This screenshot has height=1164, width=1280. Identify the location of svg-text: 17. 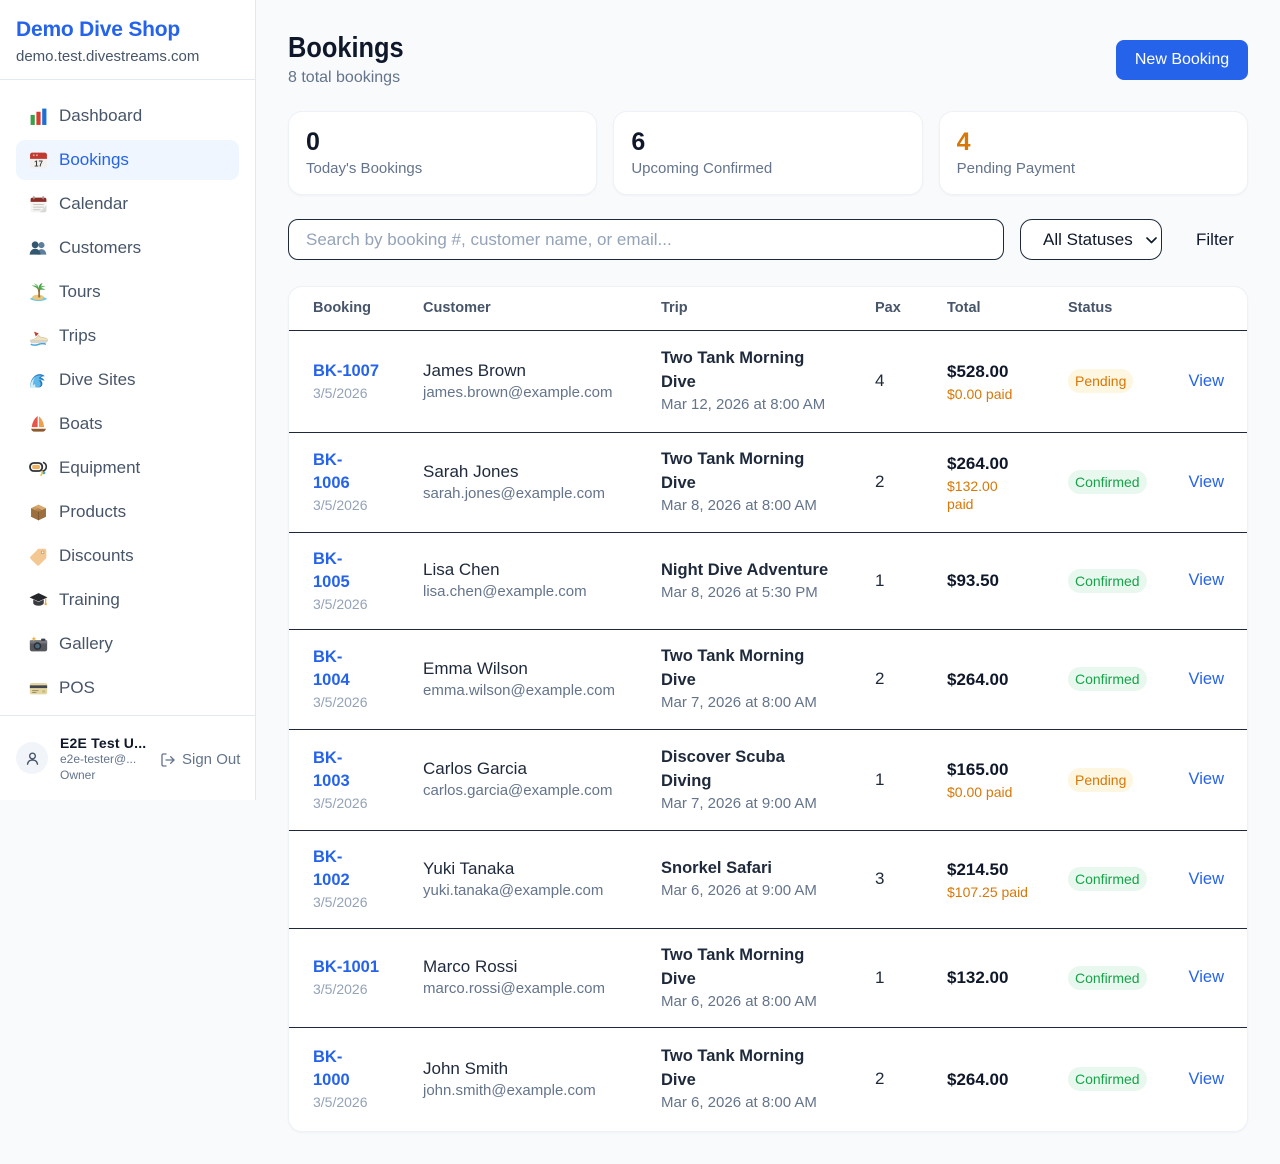
(38, 163).